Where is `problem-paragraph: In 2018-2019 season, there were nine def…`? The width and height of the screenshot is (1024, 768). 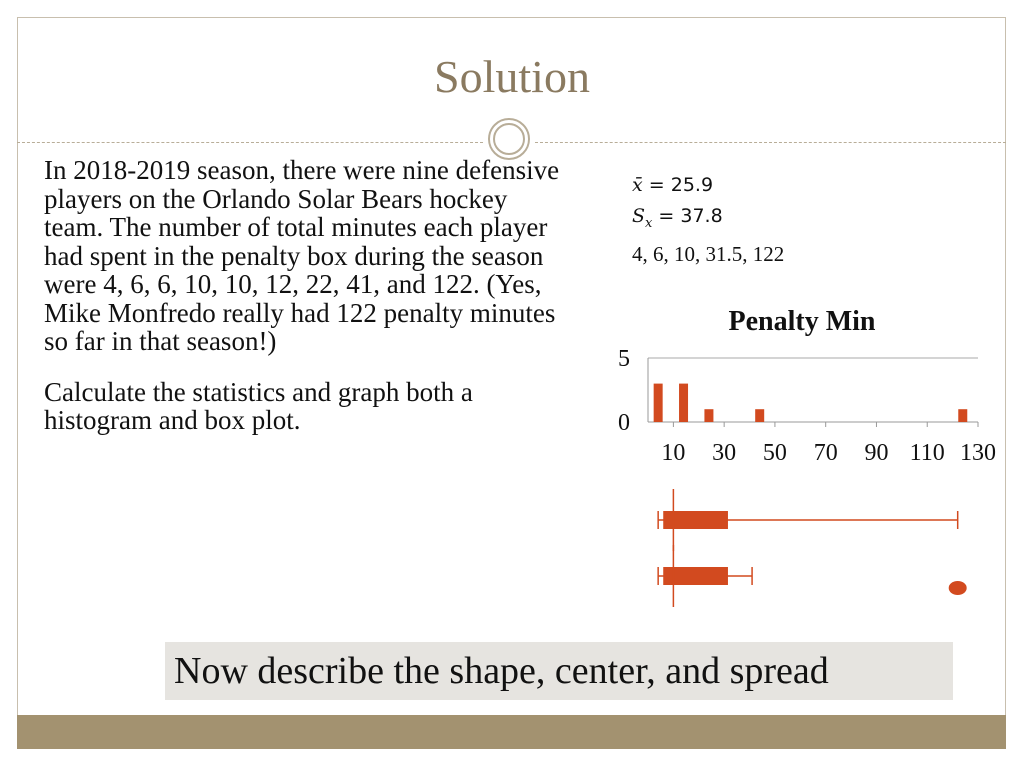 problem-paragraph: In 2018-2019 season, there were nine def… is located at coordinates (302, 255).